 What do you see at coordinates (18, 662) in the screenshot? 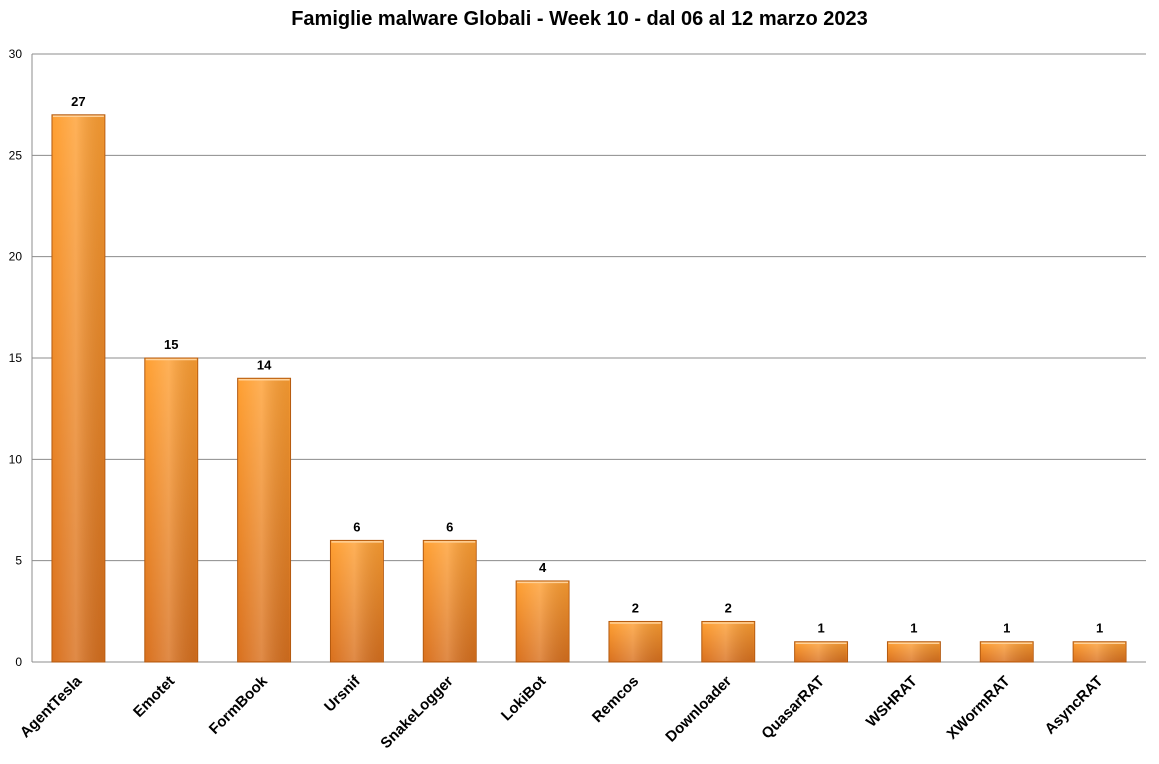
I see `y-tick-label: 0` at bounding box center [18, 662].